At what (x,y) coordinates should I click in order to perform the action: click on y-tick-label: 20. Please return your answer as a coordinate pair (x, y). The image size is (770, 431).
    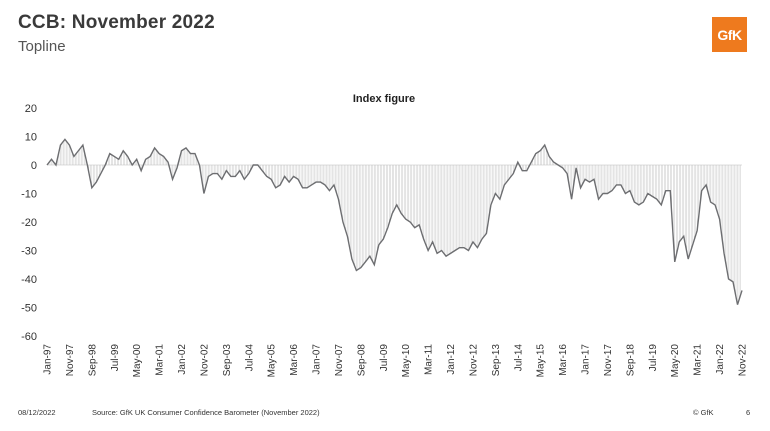
    Looking at the image, I should click on (31, 109).